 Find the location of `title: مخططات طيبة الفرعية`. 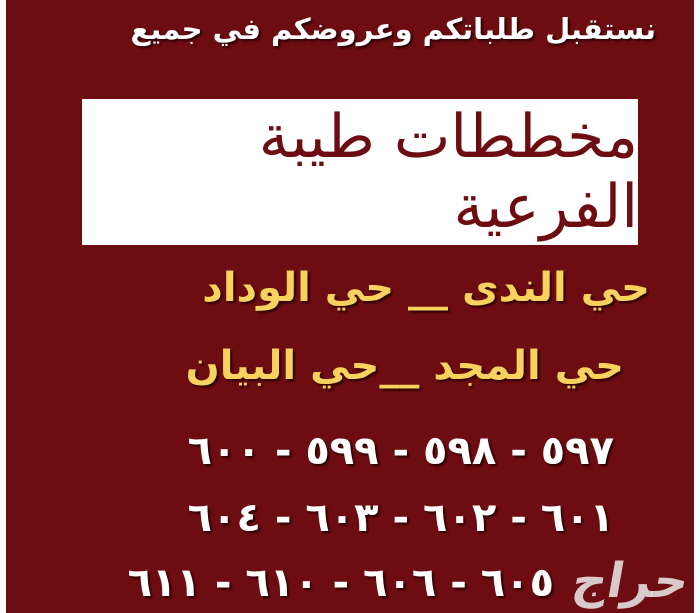

title: مخططات طيبة الفرعية is located at coordinates (448, 172).